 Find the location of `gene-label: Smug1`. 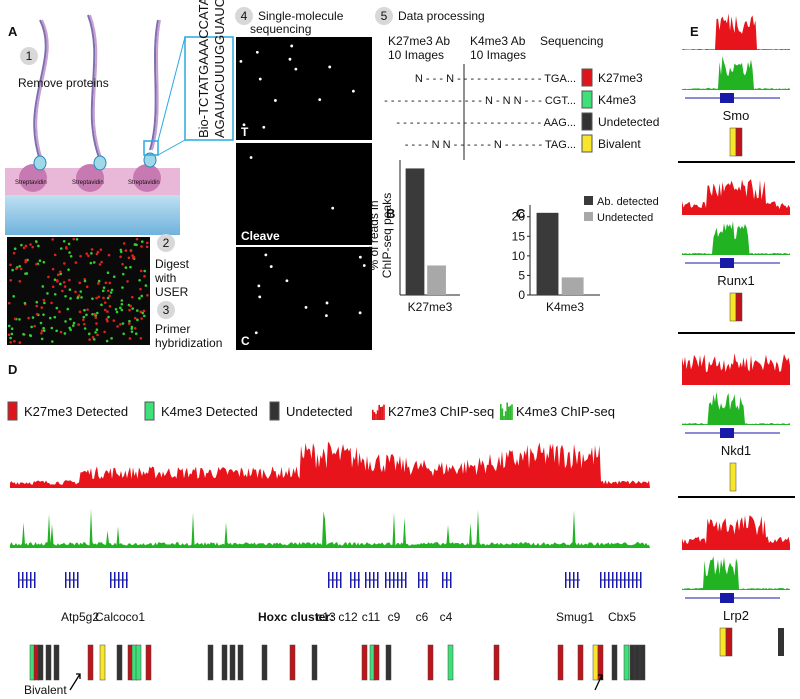

gene-label: Smug1 is located at coordinates (575, 617).